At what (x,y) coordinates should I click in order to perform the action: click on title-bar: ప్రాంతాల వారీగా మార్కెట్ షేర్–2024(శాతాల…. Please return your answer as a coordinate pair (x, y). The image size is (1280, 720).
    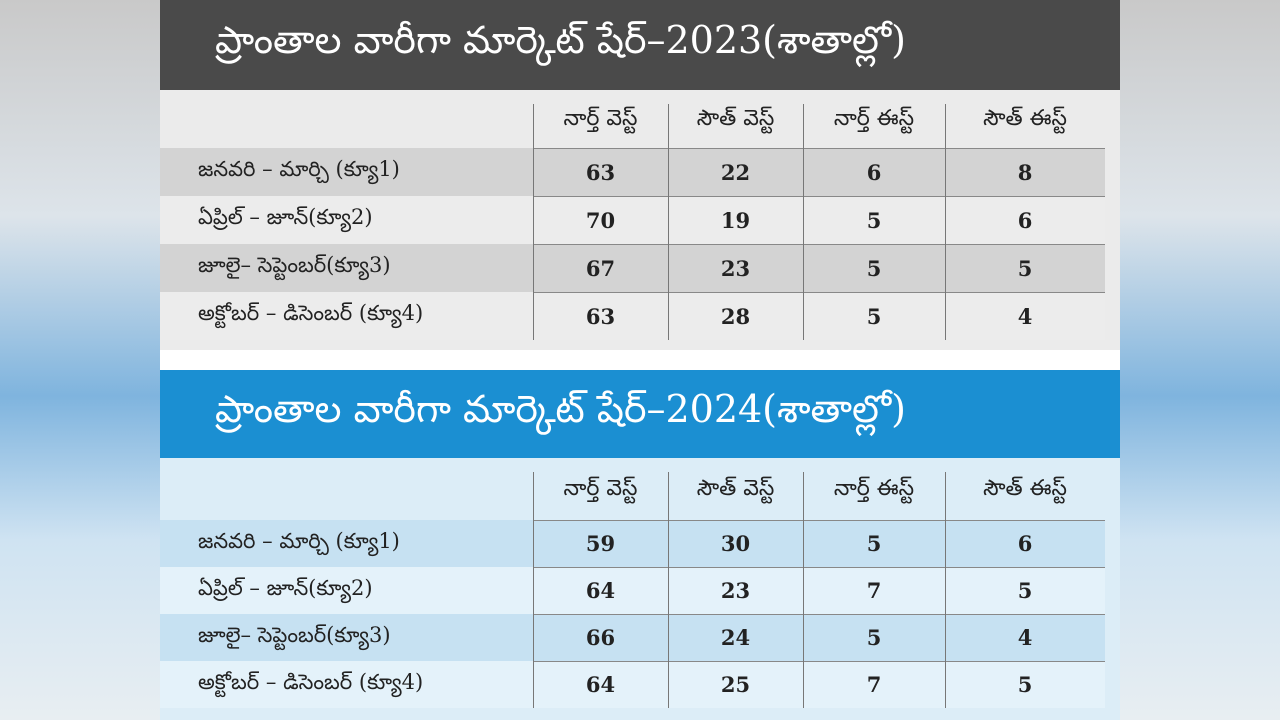
    Looking at the image, I should click on (640, 414).